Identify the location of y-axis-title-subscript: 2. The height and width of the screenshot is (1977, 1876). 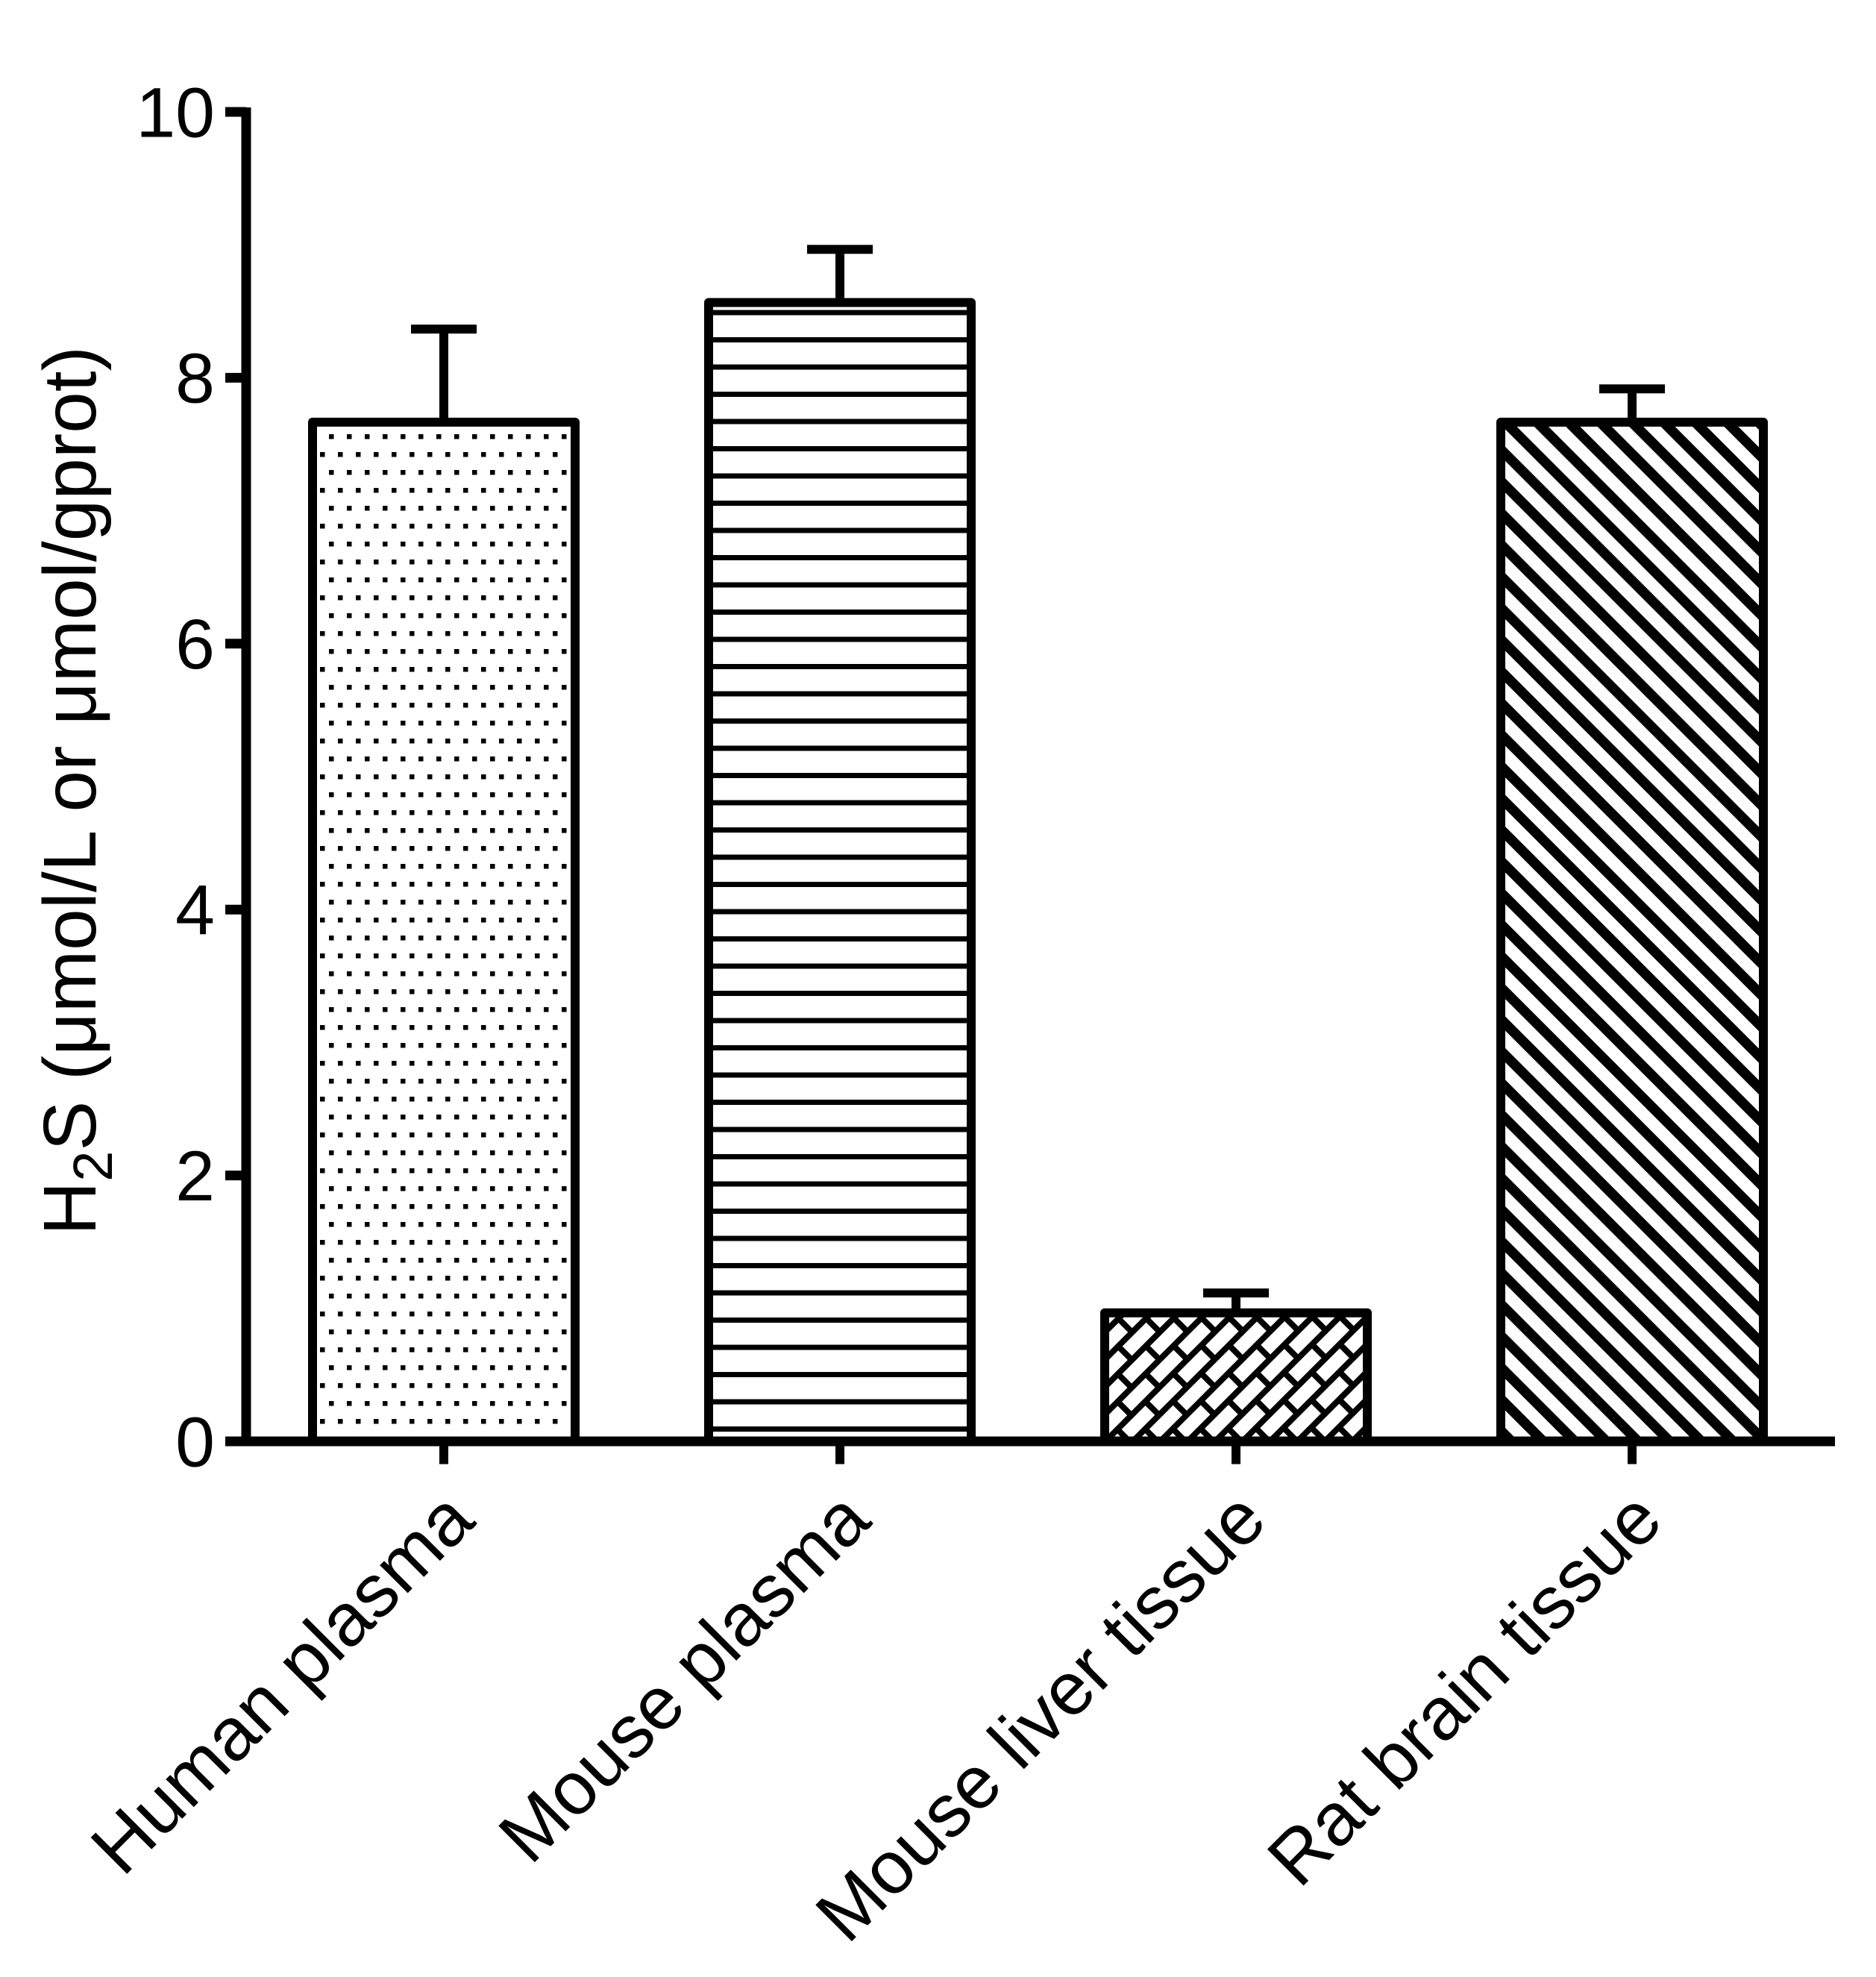
(93, 1166).